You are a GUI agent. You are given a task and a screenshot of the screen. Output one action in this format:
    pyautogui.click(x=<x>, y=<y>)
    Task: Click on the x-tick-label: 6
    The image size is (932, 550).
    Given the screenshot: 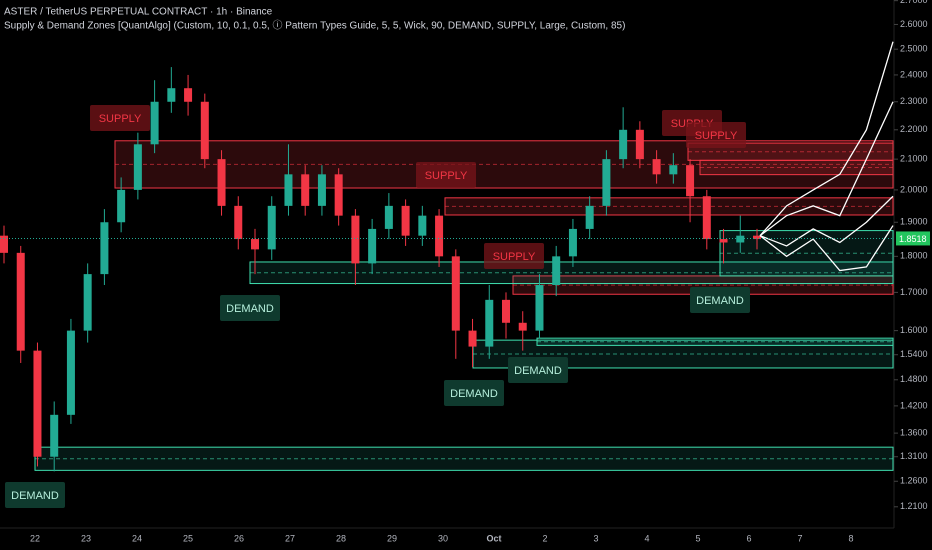 What is the action you would take?
    pyautogui.click(x=748, y=538)
    